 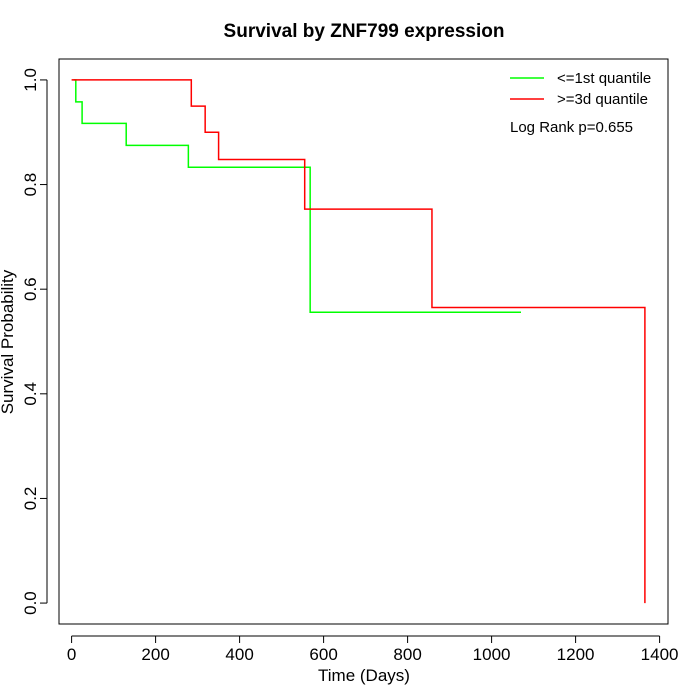 What do you see at coordinates (30, 185) in the screenshot?
I see `y-tick-label: 0.8` at bounding box center [30, 185].